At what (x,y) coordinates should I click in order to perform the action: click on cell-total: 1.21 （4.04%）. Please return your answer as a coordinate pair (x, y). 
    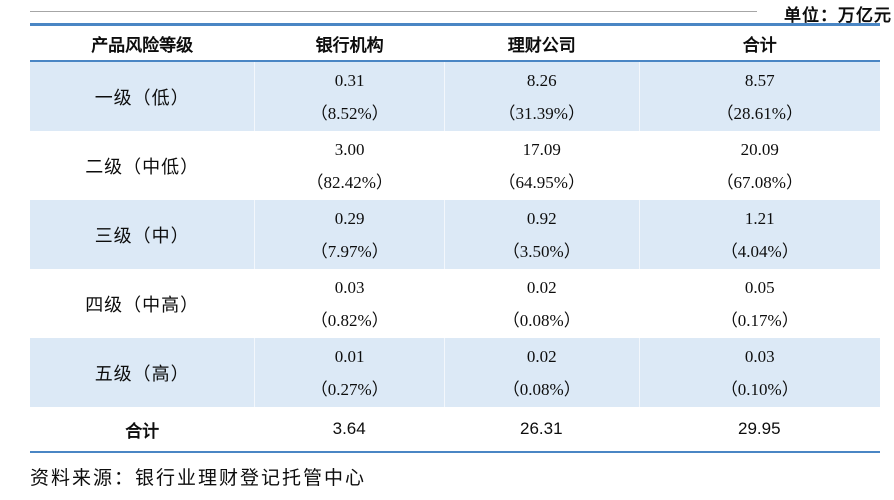
    Looking at the image, I should click on (759, 234).